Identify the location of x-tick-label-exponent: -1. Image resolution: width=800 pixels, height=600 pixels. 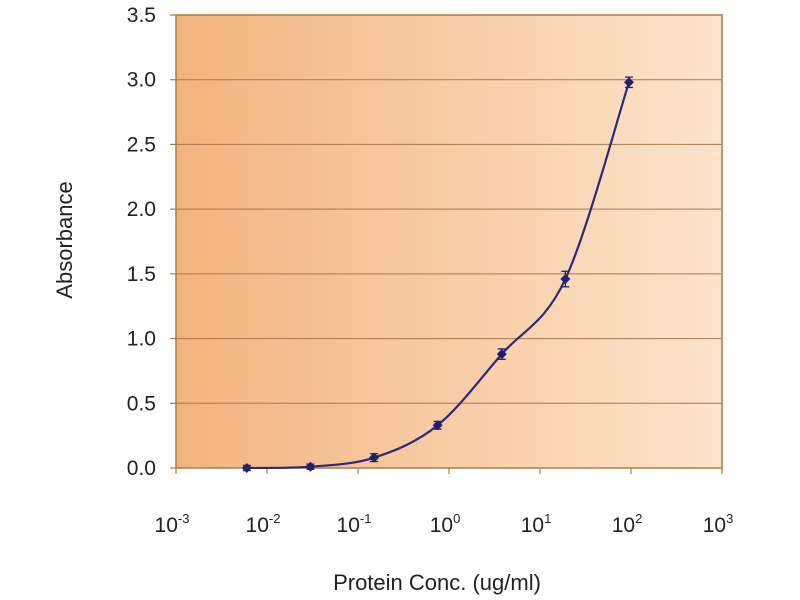
(366, 518).